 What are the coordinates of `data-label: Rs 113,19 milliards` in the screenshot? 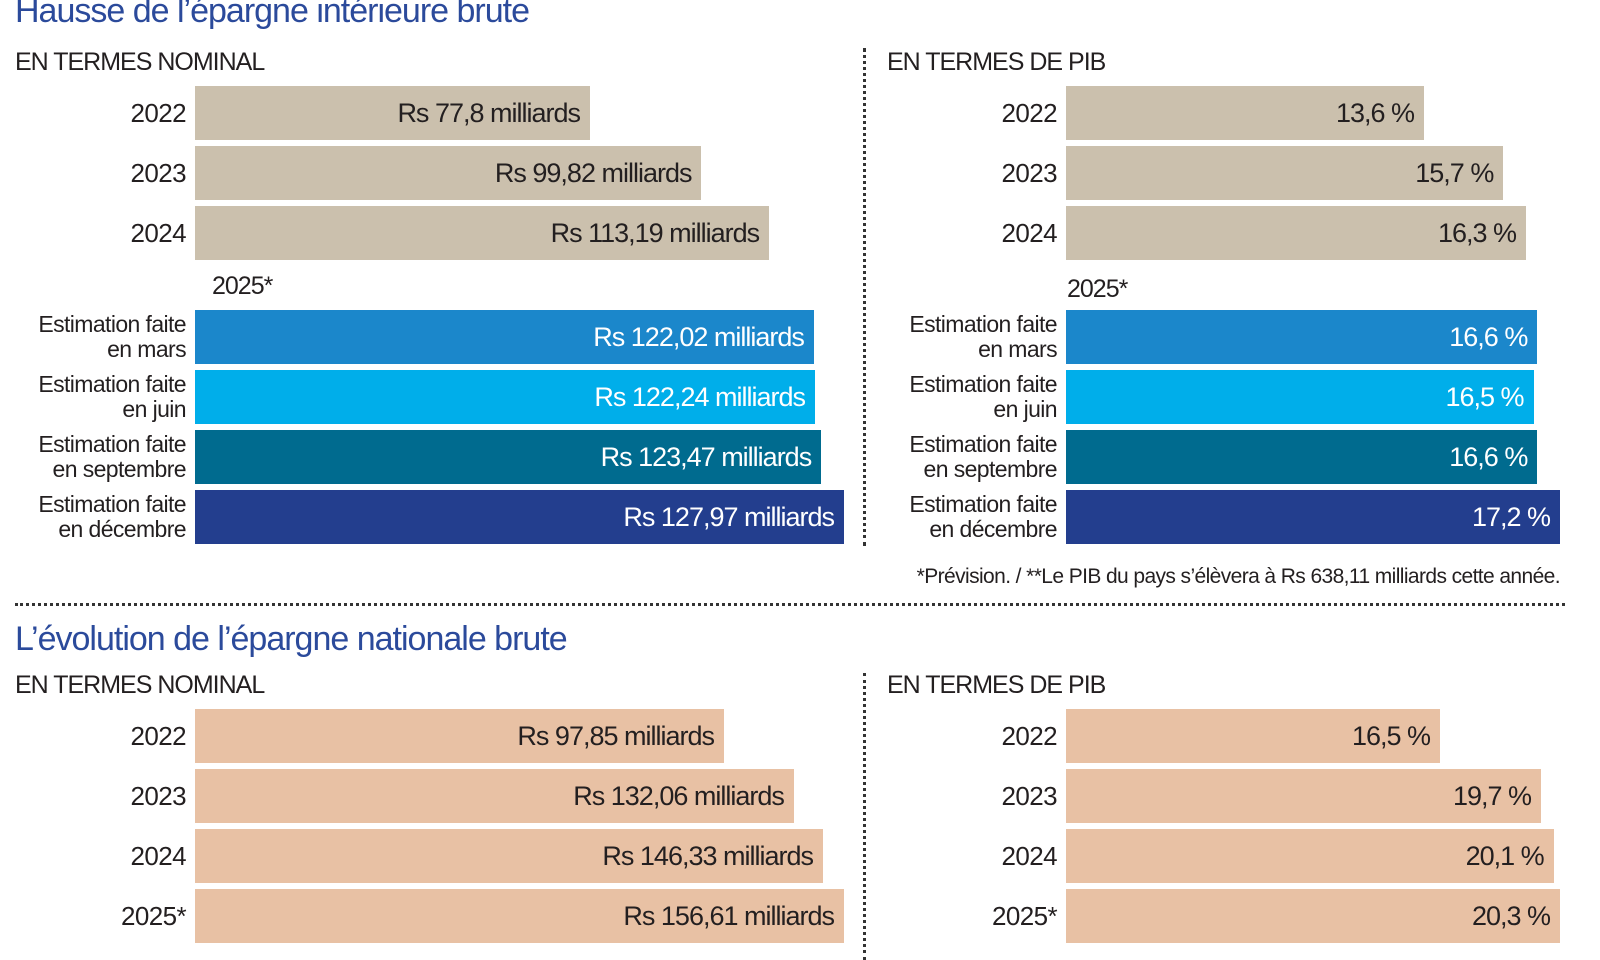 It's located at (655, 232).